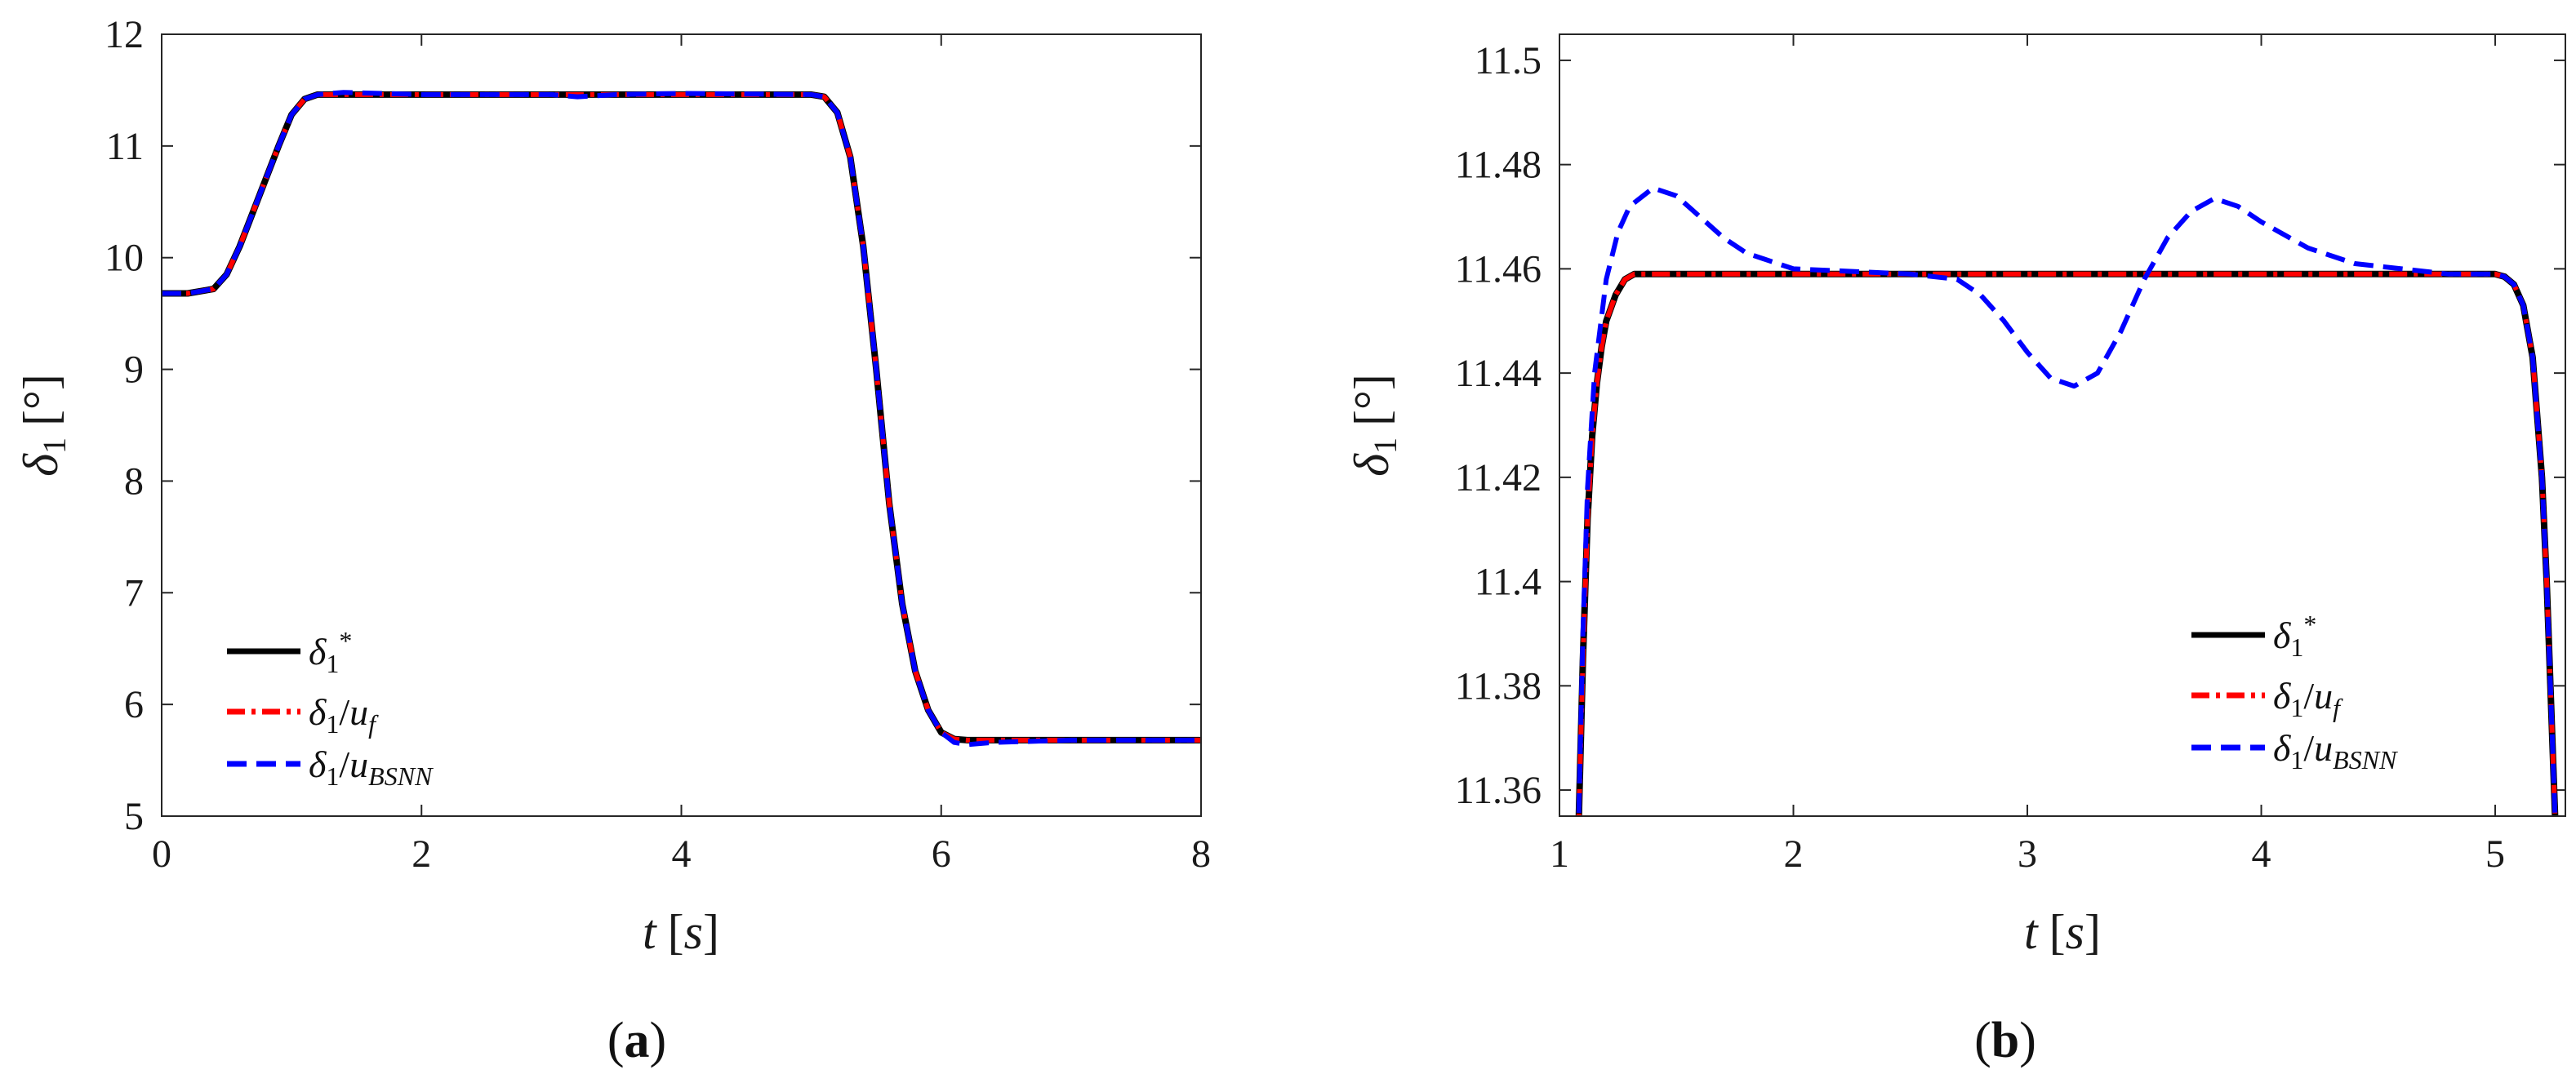 This screenshot has height=1083, width=2576. Describe the element at coordinates (344, 764) in the screenshot. I see `panel-a-legend-3-slash: /` at that location.